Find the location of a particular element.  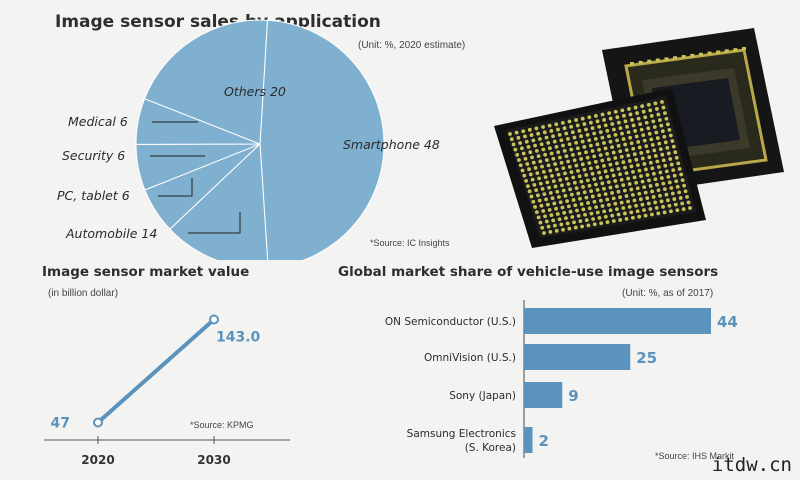

leader-line-pc-tablet is located at coordinates (175, 187).